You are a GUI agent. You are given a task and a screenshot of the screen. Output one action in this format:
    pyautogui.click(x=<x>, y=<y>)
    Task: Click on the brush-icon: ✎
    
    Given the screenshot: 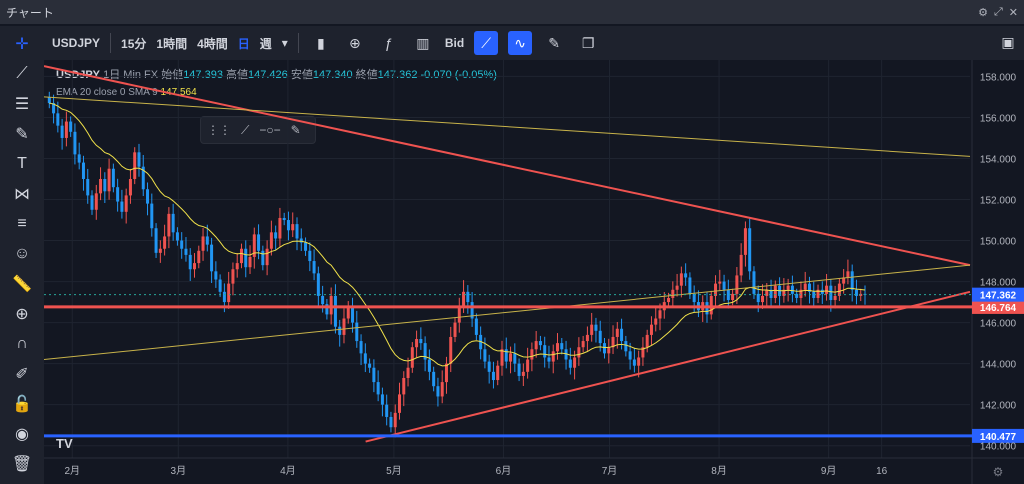 What is the action you would take?
    pyautogui.click(x=554, y=42)
    